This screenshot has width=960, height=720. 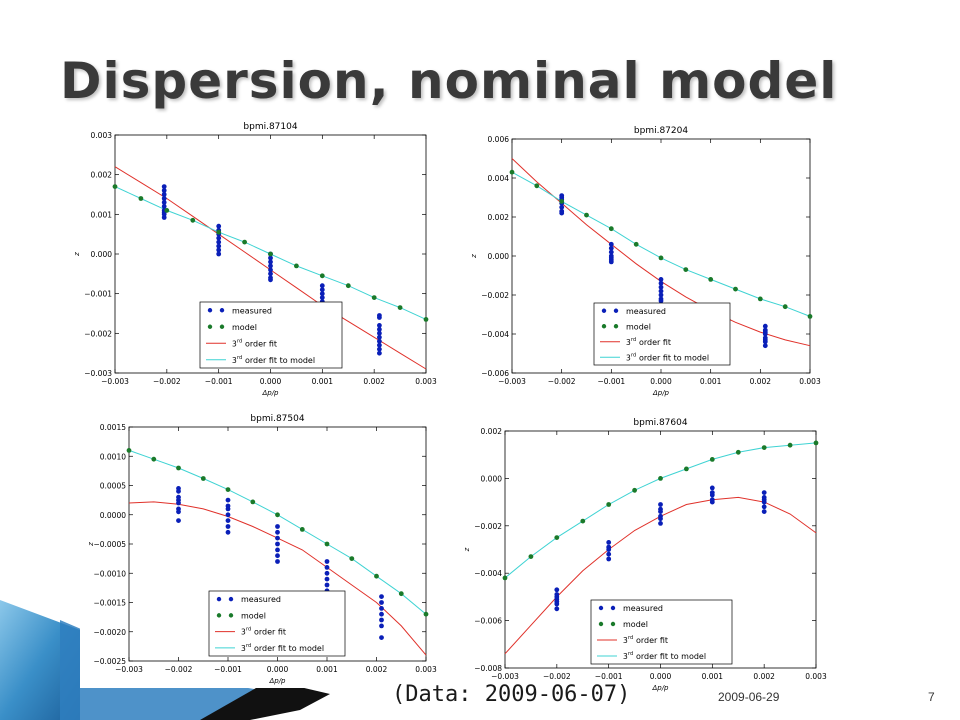 I want to click on footer-date: 2009-06-29, so click(x=749, y=697).